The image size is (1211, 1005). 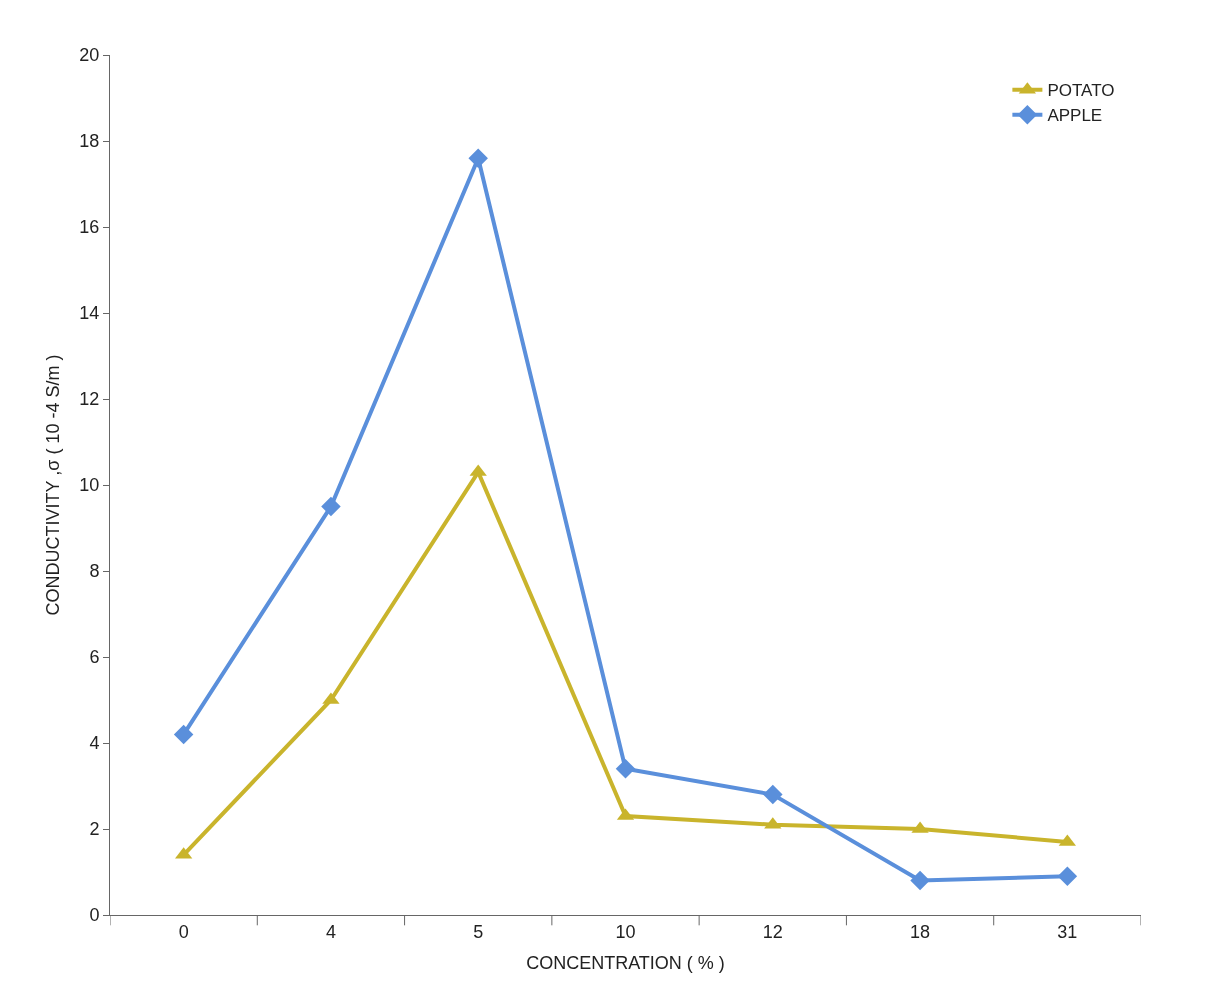 What do you see at coordinates (94, 915) in the screenshot?
I see `y-tick-label: 0` at bounding box center [94, 915].